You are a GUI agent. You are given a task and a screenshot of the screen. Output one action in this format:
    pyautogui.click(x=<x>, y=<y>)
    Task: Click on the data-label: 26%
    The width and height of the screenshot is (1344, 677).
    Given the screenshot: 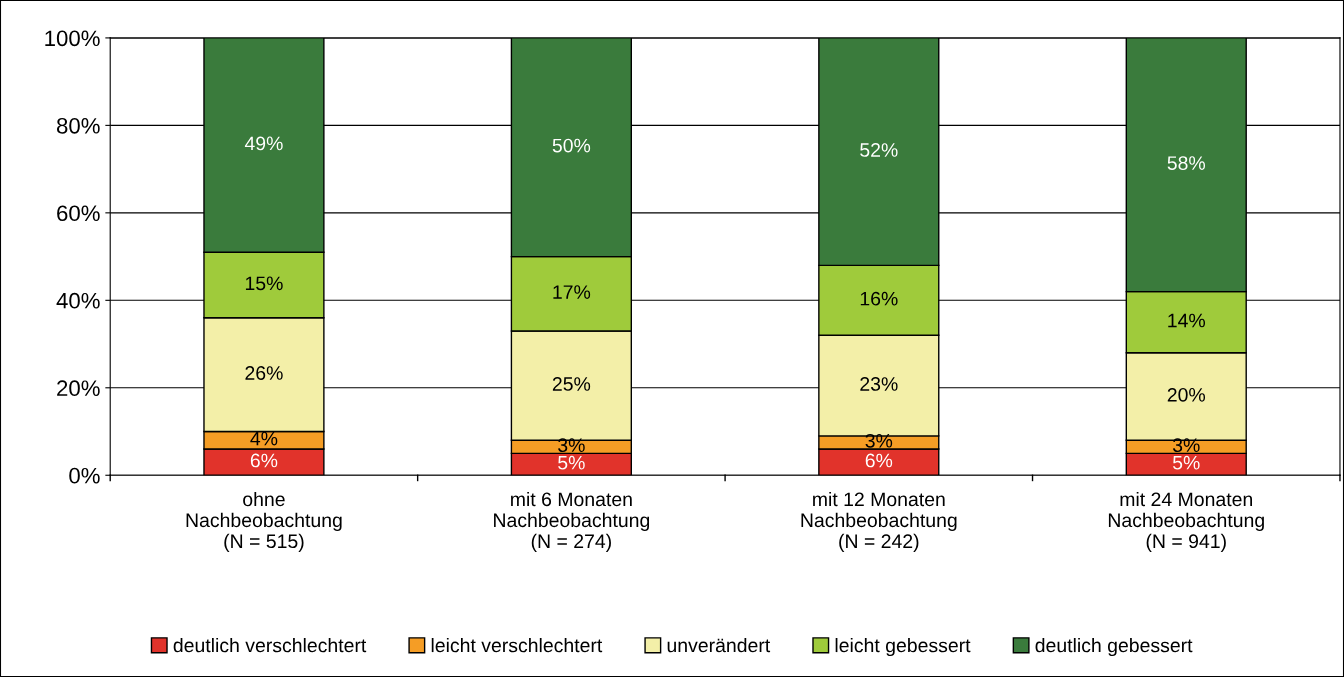 What is the action you would take?
    pyautogui.click(x=264, y=373)
    